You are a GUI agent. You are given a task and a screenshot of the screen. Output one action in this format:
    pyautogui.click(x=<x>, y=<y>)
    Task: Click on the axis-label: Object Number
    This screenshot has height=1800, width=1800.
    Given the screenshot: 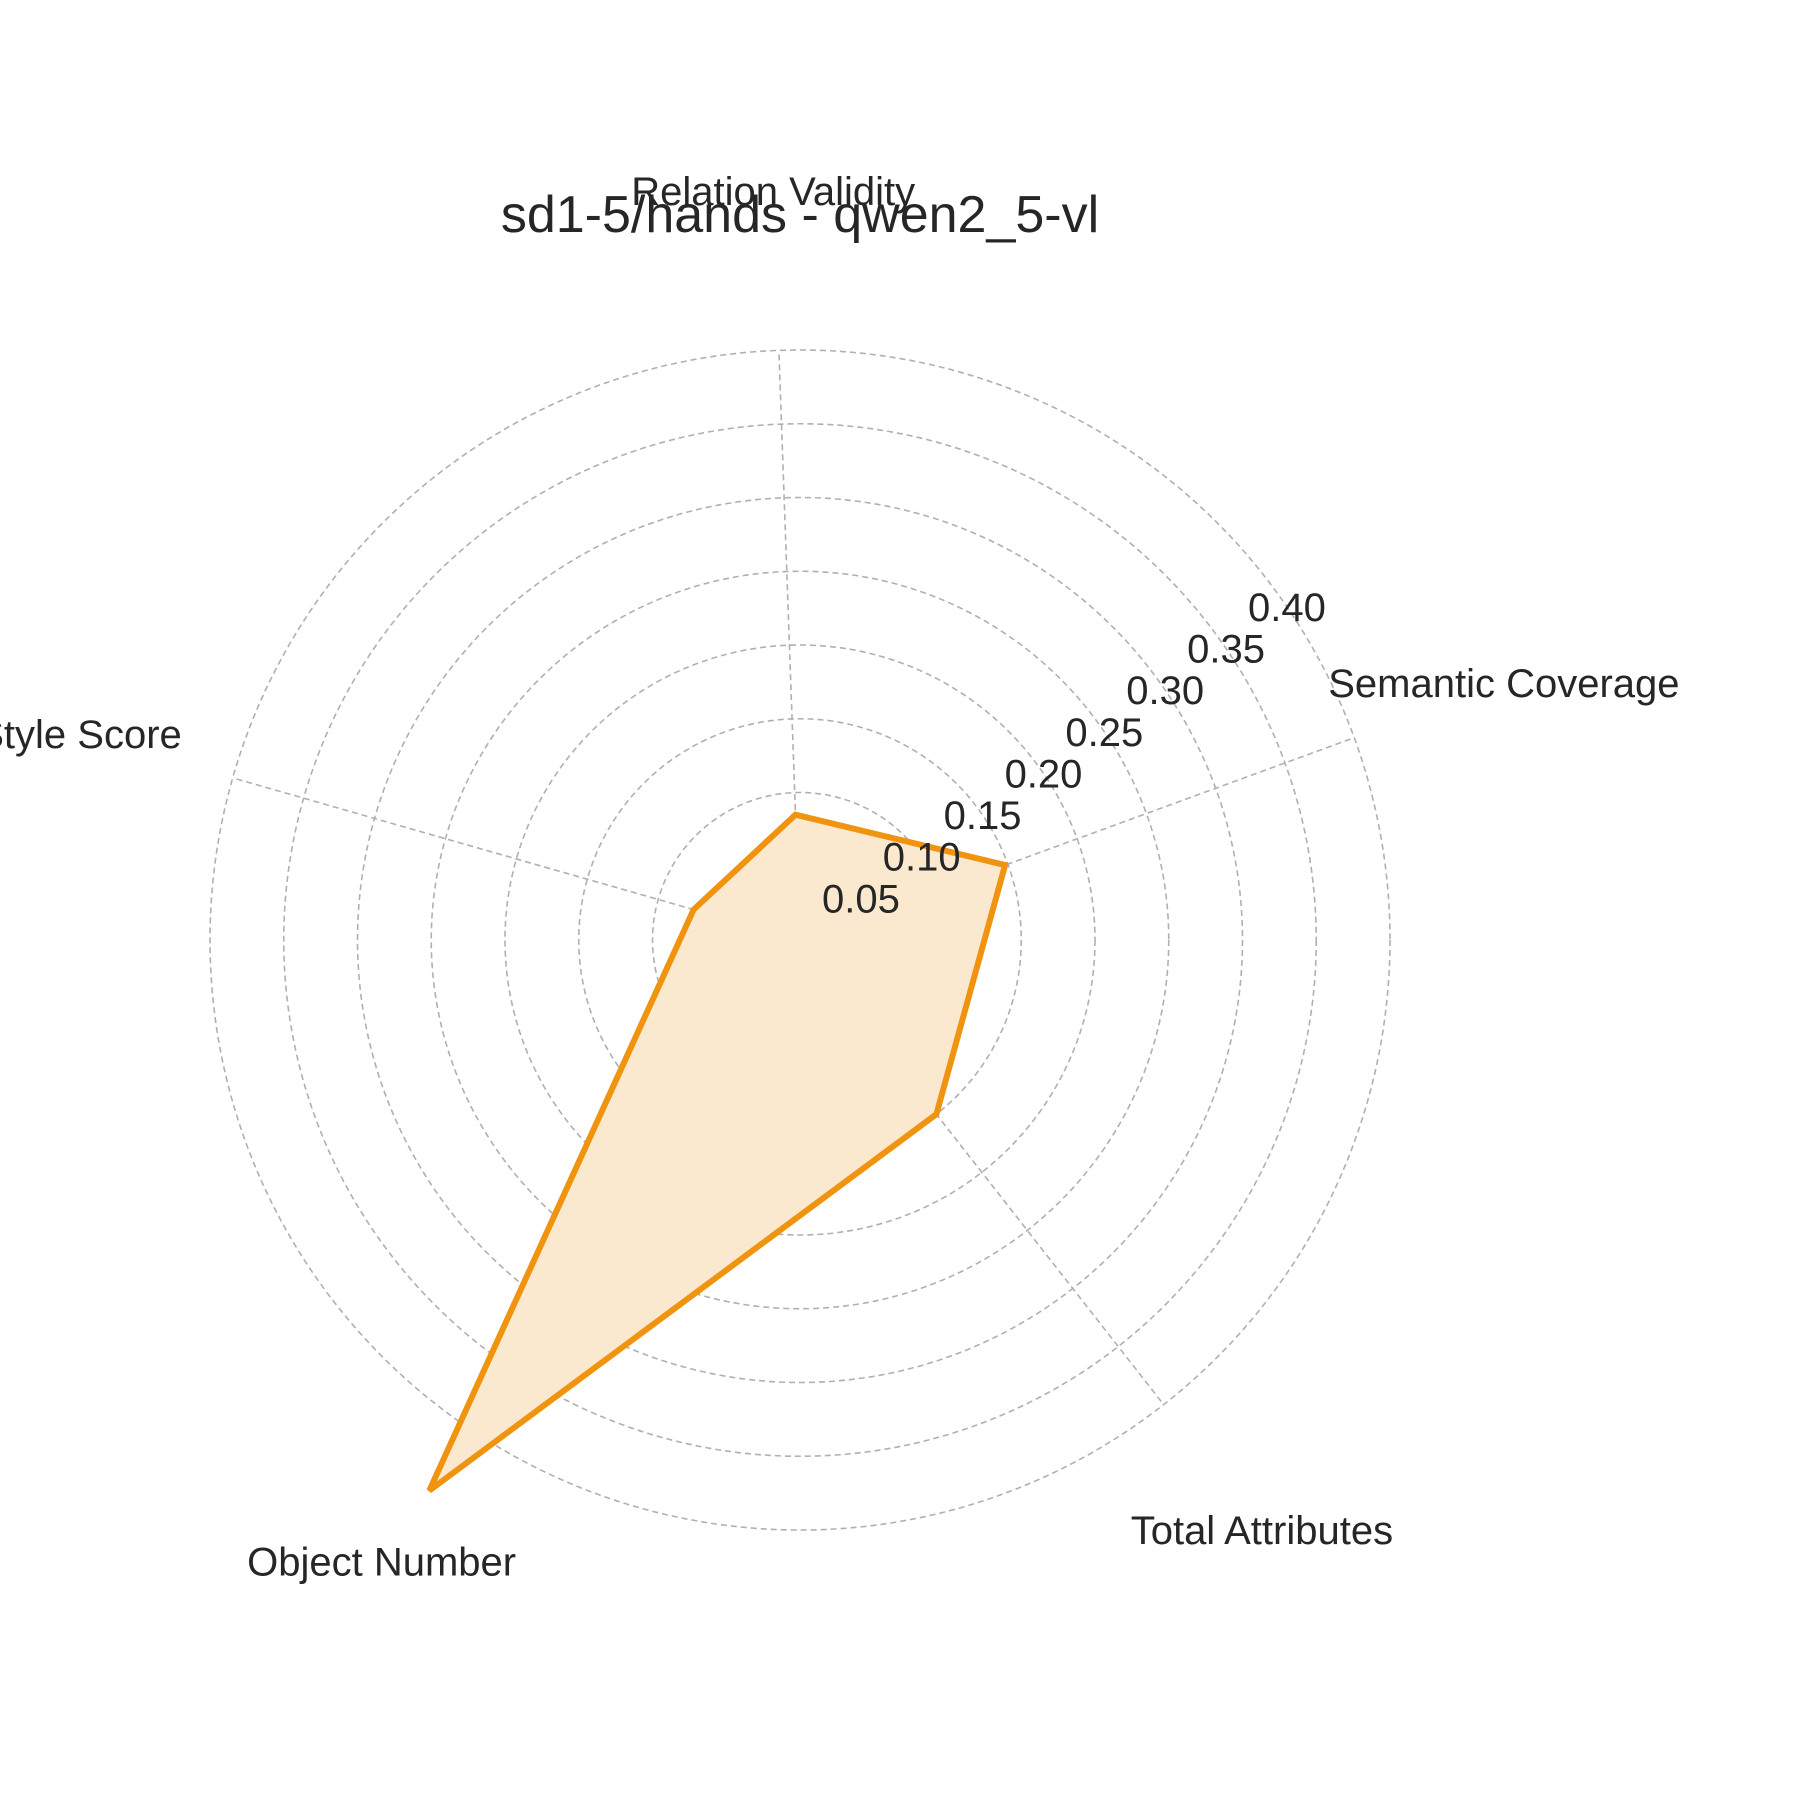 What is the action you would take?
    pyautogui.click(x=381, y=1563)
    